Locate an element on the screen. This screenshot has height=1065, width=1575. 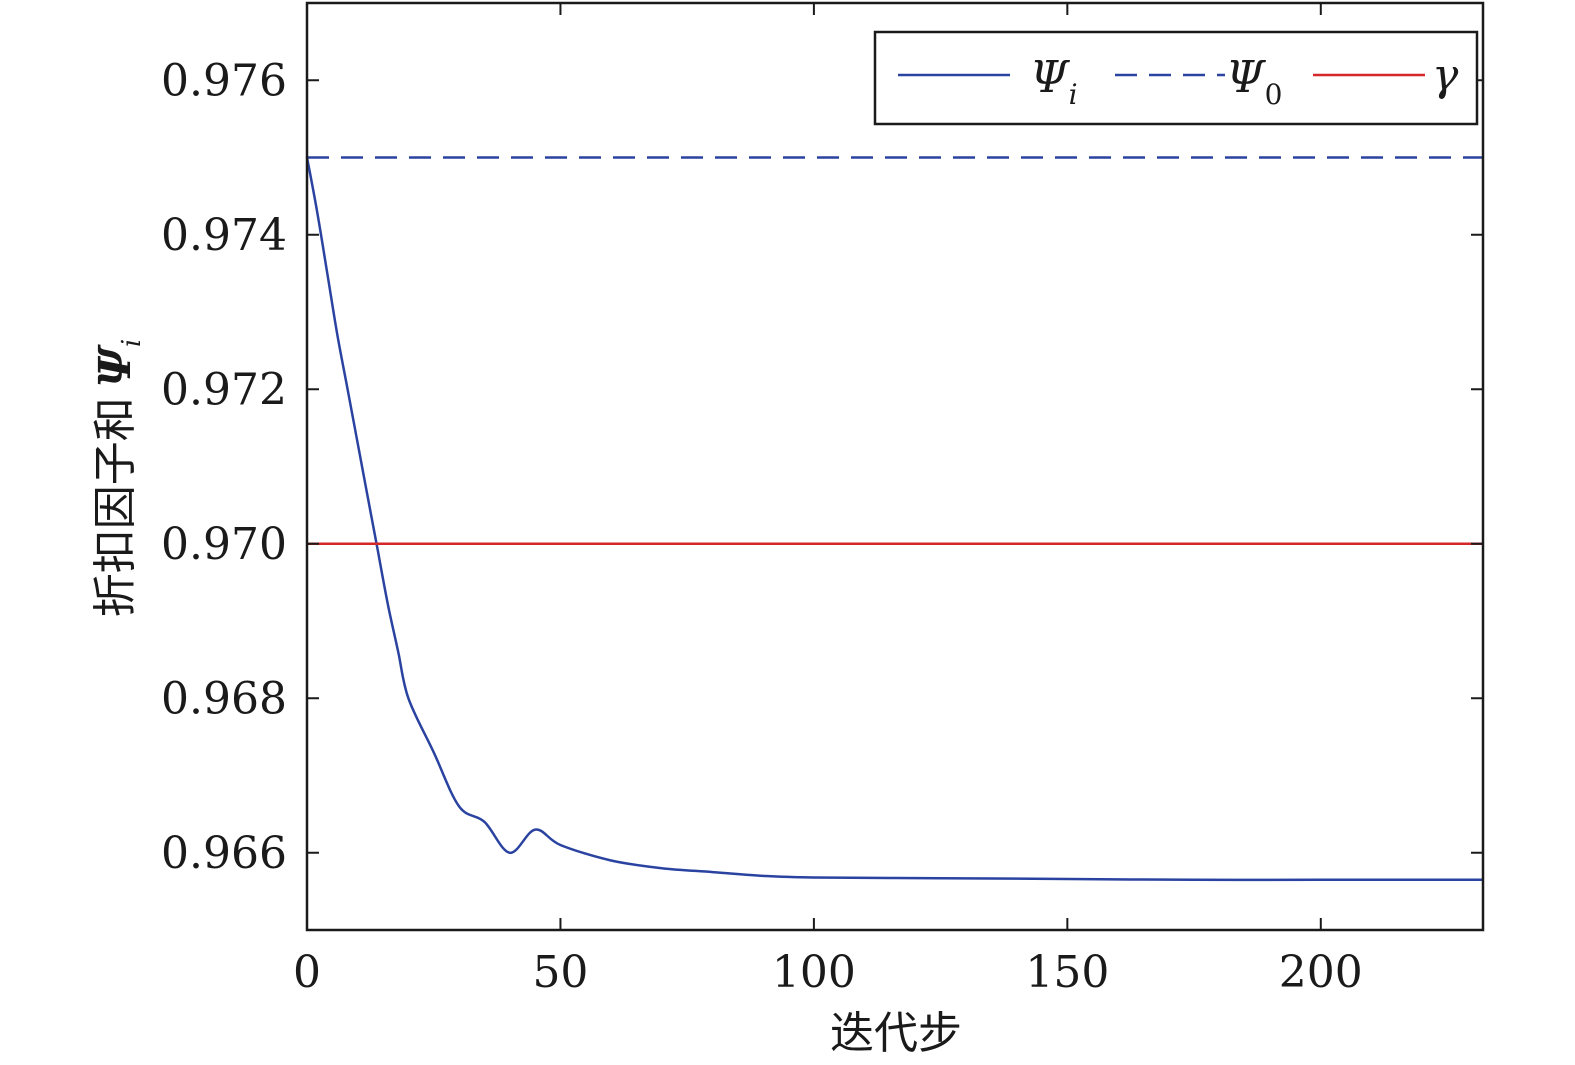
svg-text:折扣因子和Ψi: 折扣因子和 Ψi is located at coordinates (118, 478).